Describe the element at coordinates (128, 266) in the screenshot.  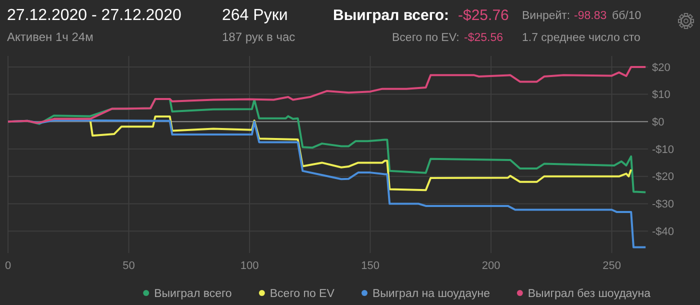
I see `x-tick-label: 50` at that location.